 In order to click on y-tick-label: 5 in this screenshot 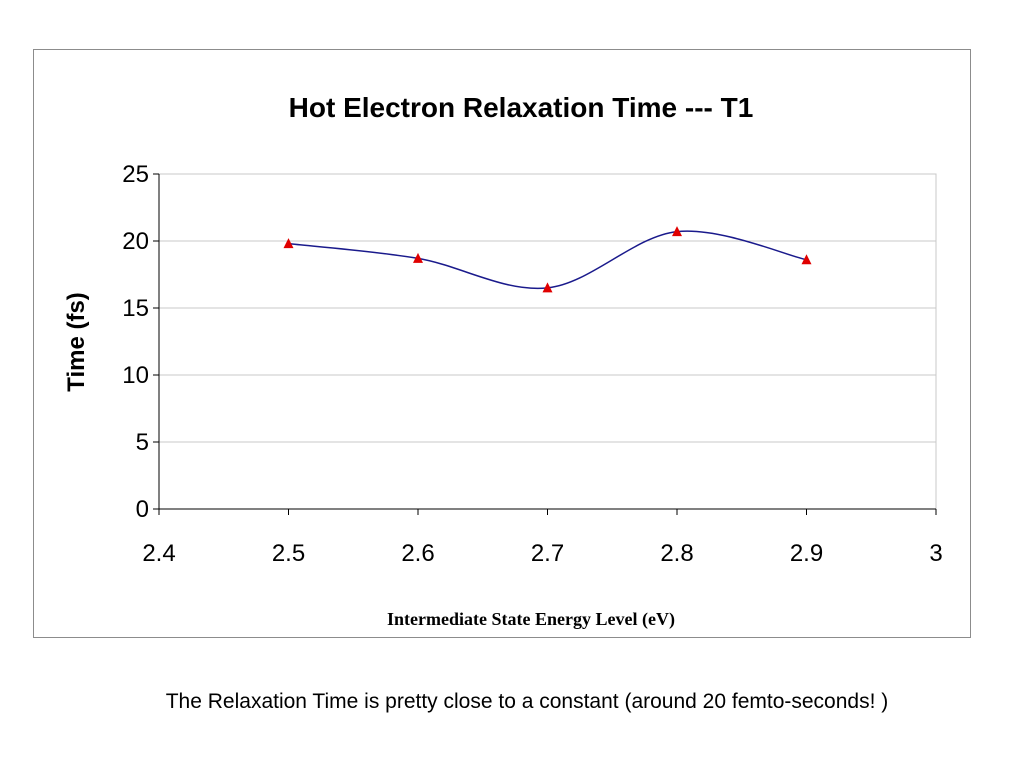, I will do `click(142, 442)`.